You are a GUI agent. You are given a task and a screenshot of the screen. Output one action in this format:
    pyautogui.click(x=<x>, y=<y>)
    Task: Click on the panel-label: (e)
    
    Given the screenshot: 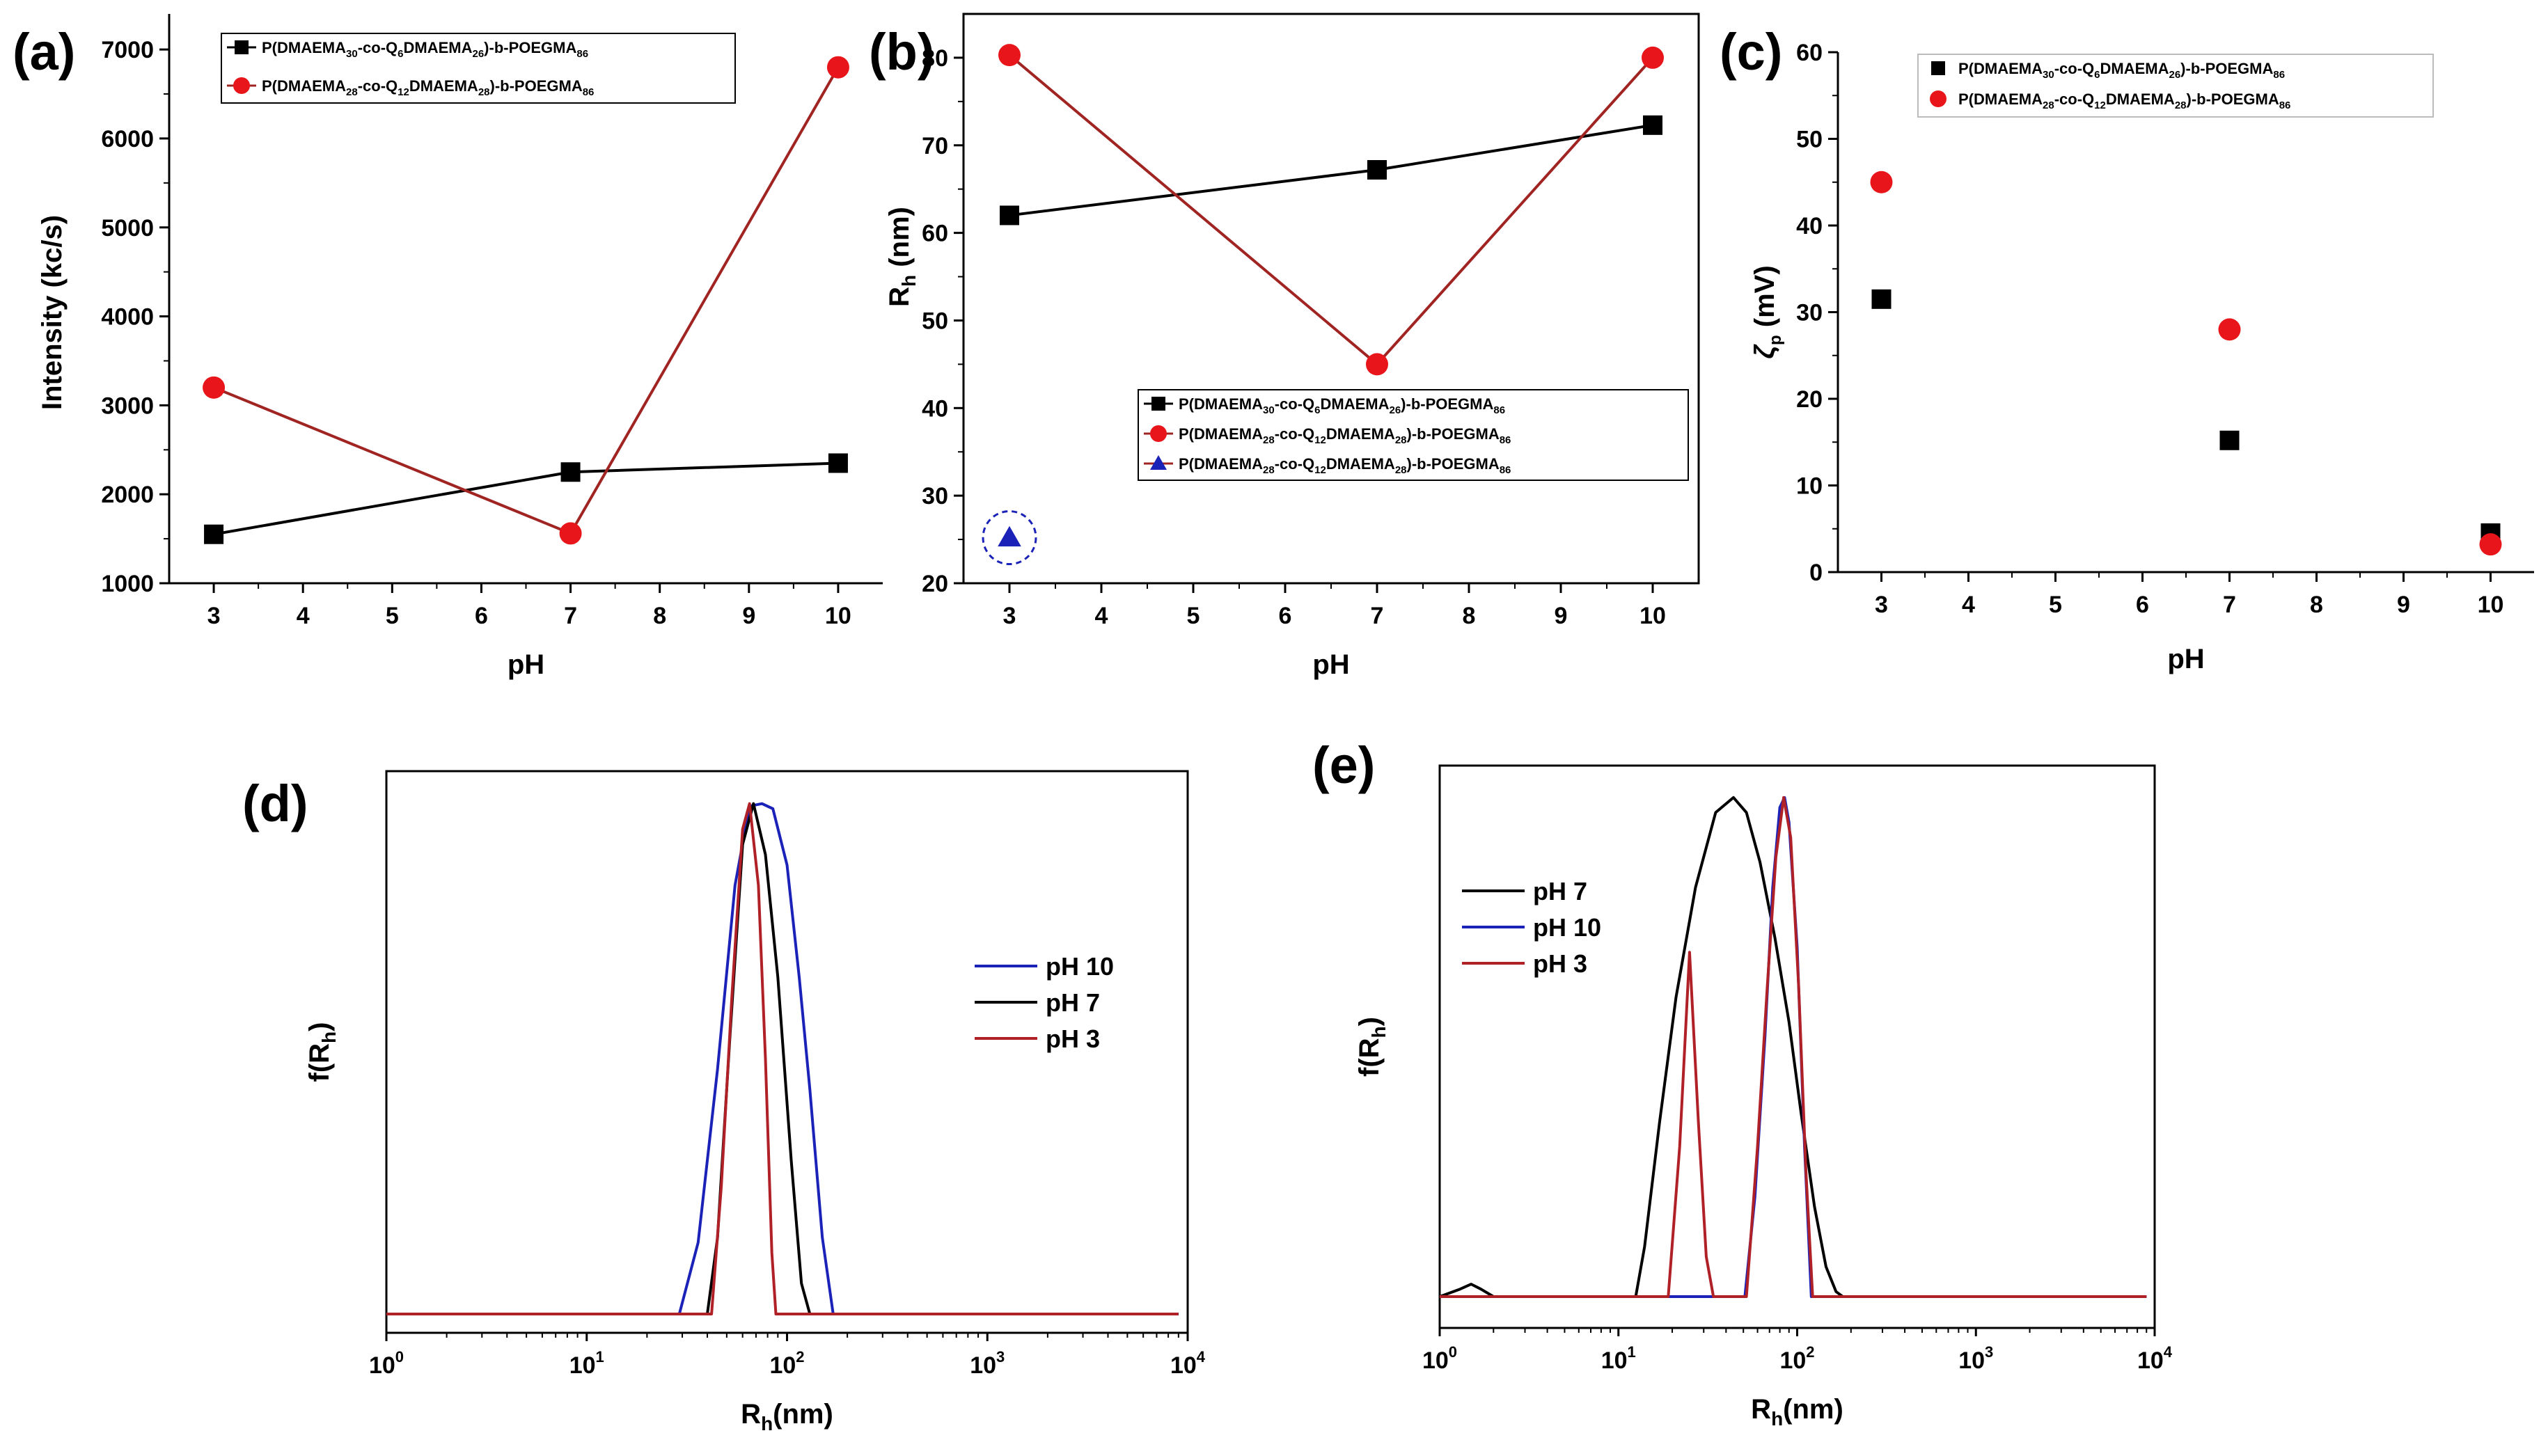 What is the action you would take?
    pyautogui.click(x=1343, y=765)
    